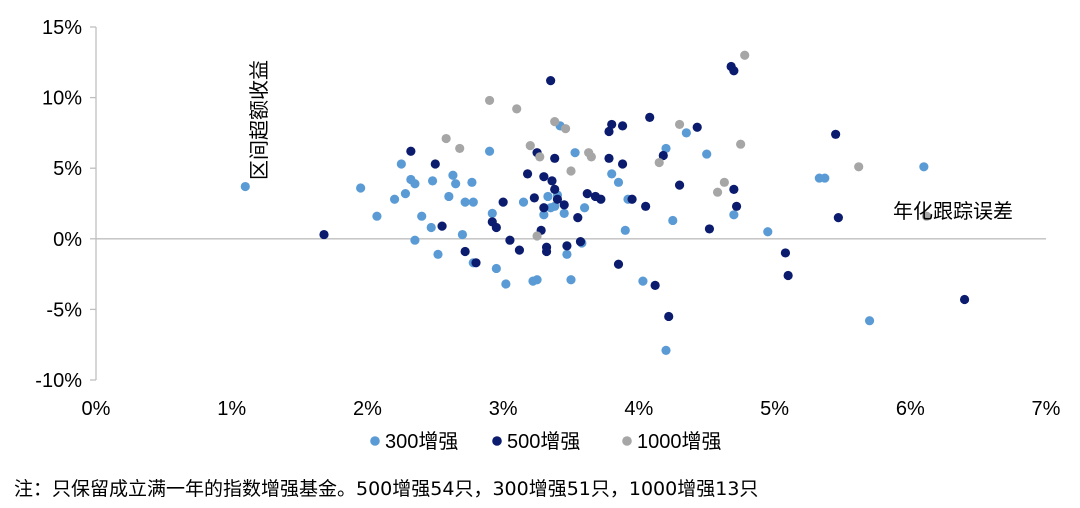 This screenshot has height=508, width=1080. What do you see at coordinates (62, 28) in the screenshot?
I see `y-tick-label: 15%` at bounding box center [62, 28].